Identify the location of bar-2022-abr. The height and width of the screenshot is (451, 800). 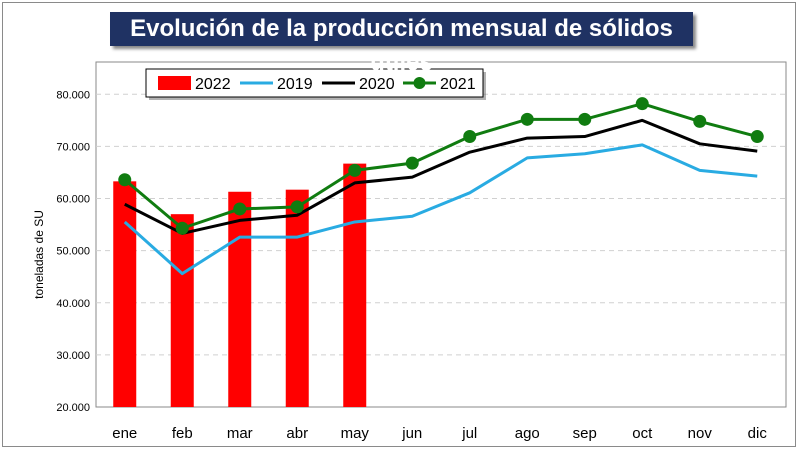
(297, 298).